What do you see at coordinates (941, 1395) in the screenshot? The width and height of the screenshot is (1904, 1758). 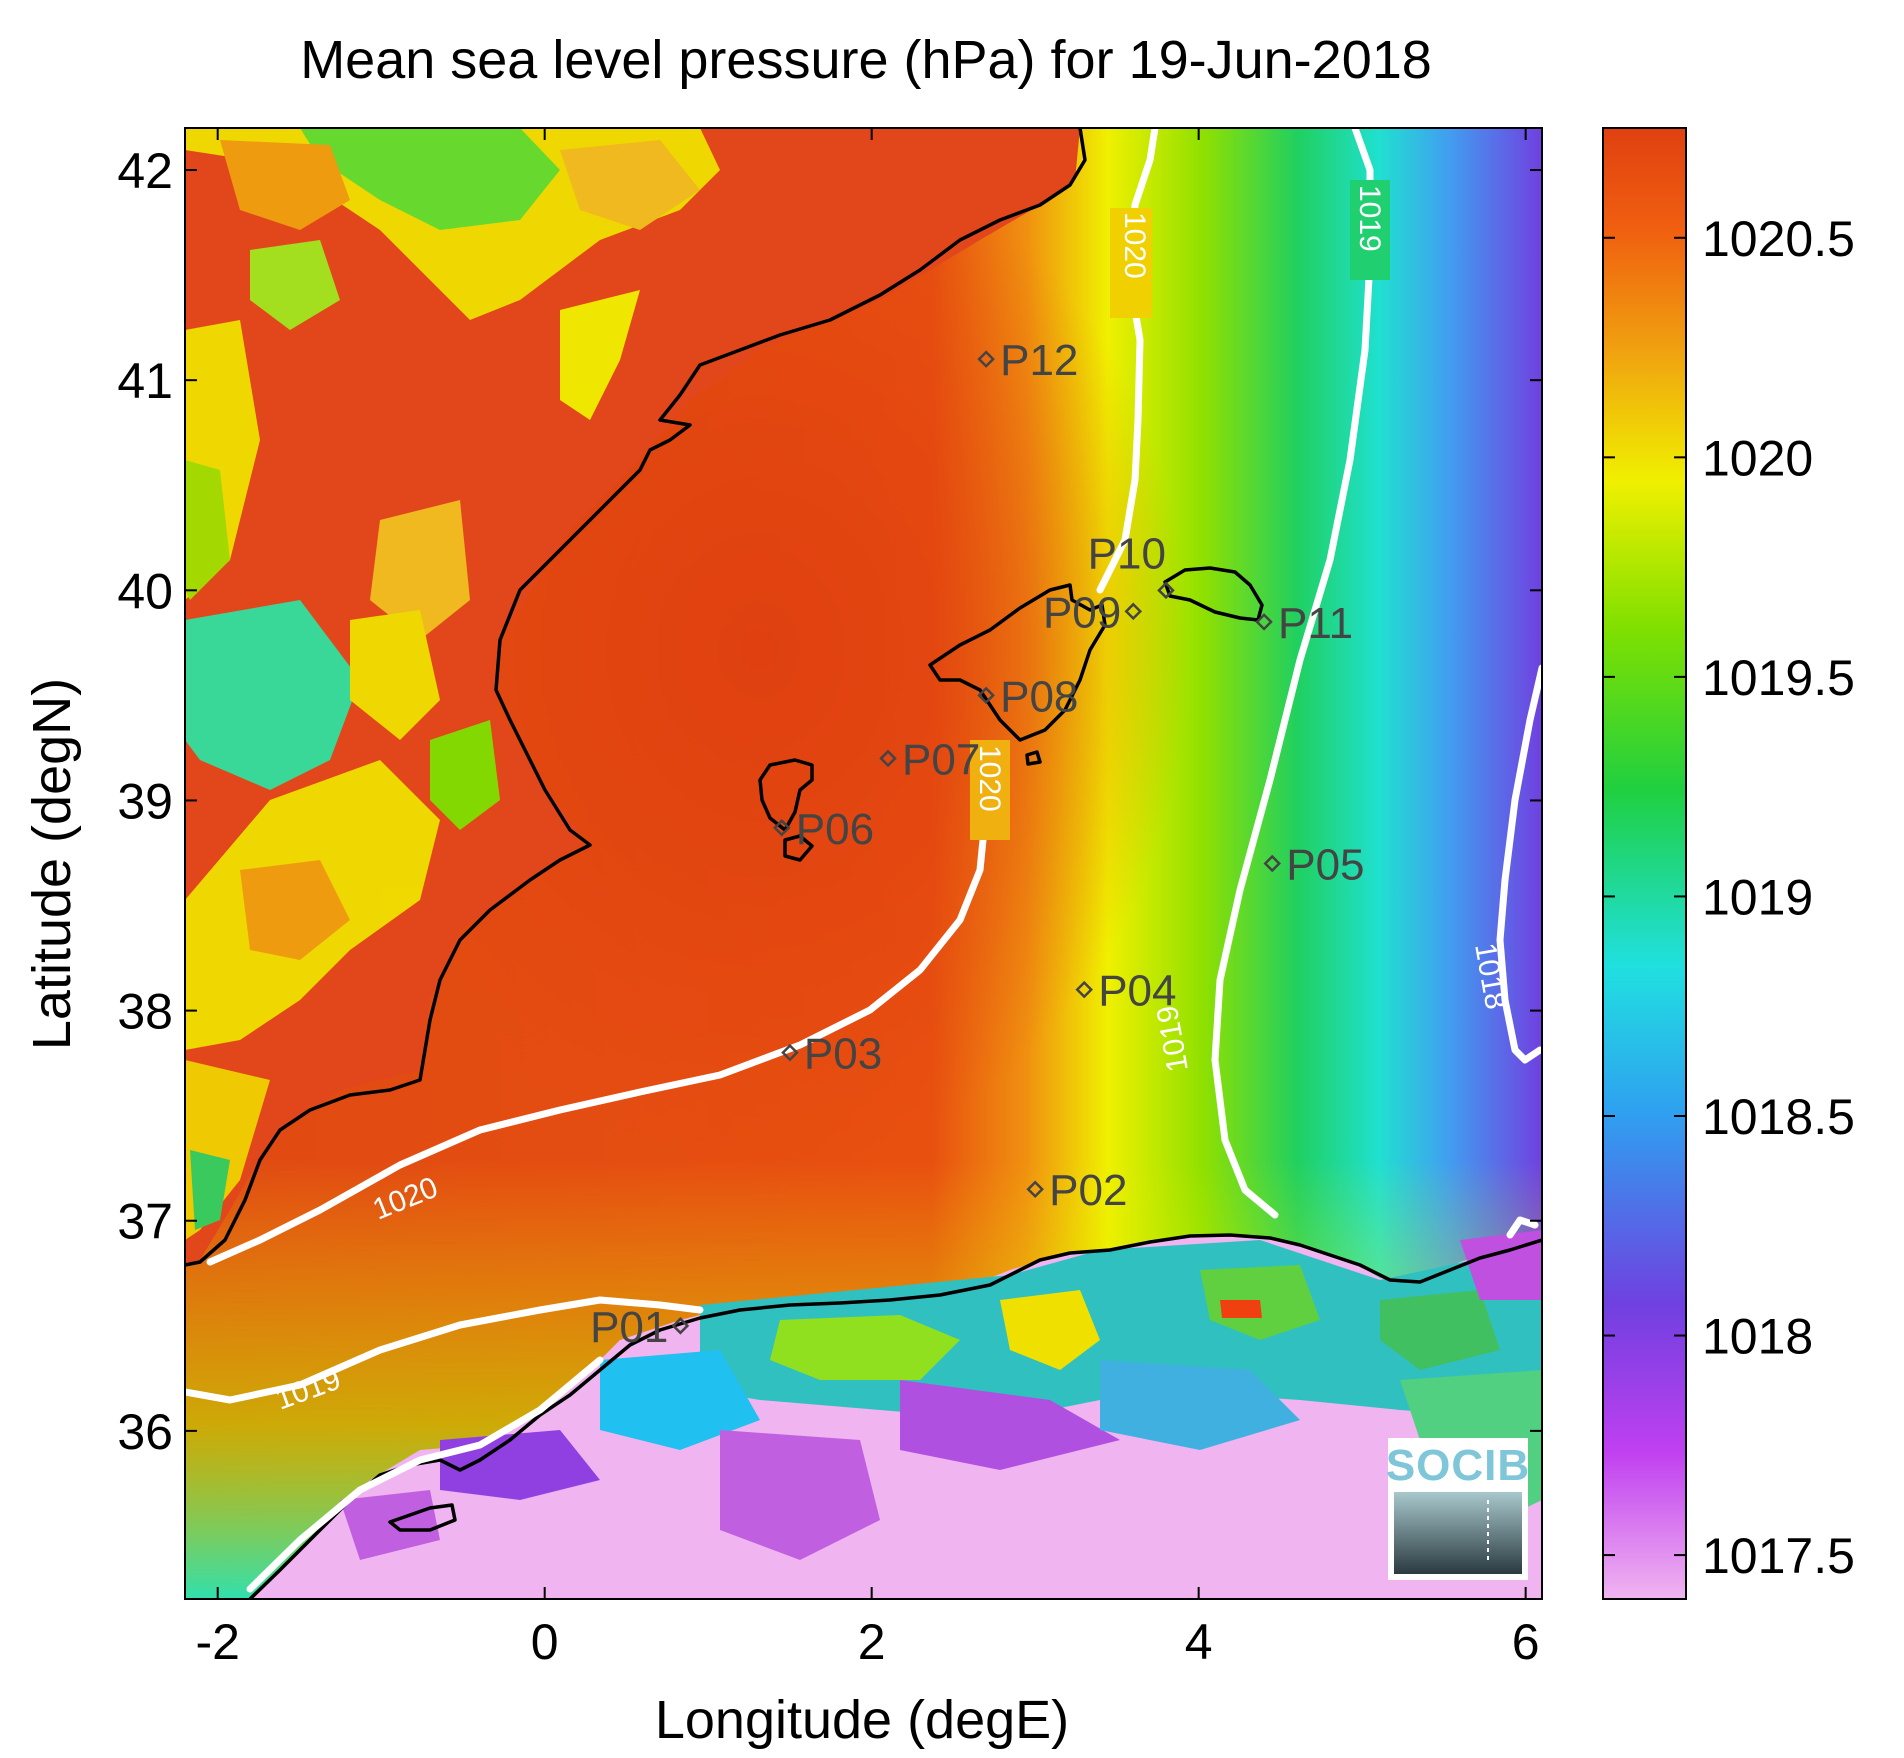 I see `africa-texture` at bounding box center [941, 1395].